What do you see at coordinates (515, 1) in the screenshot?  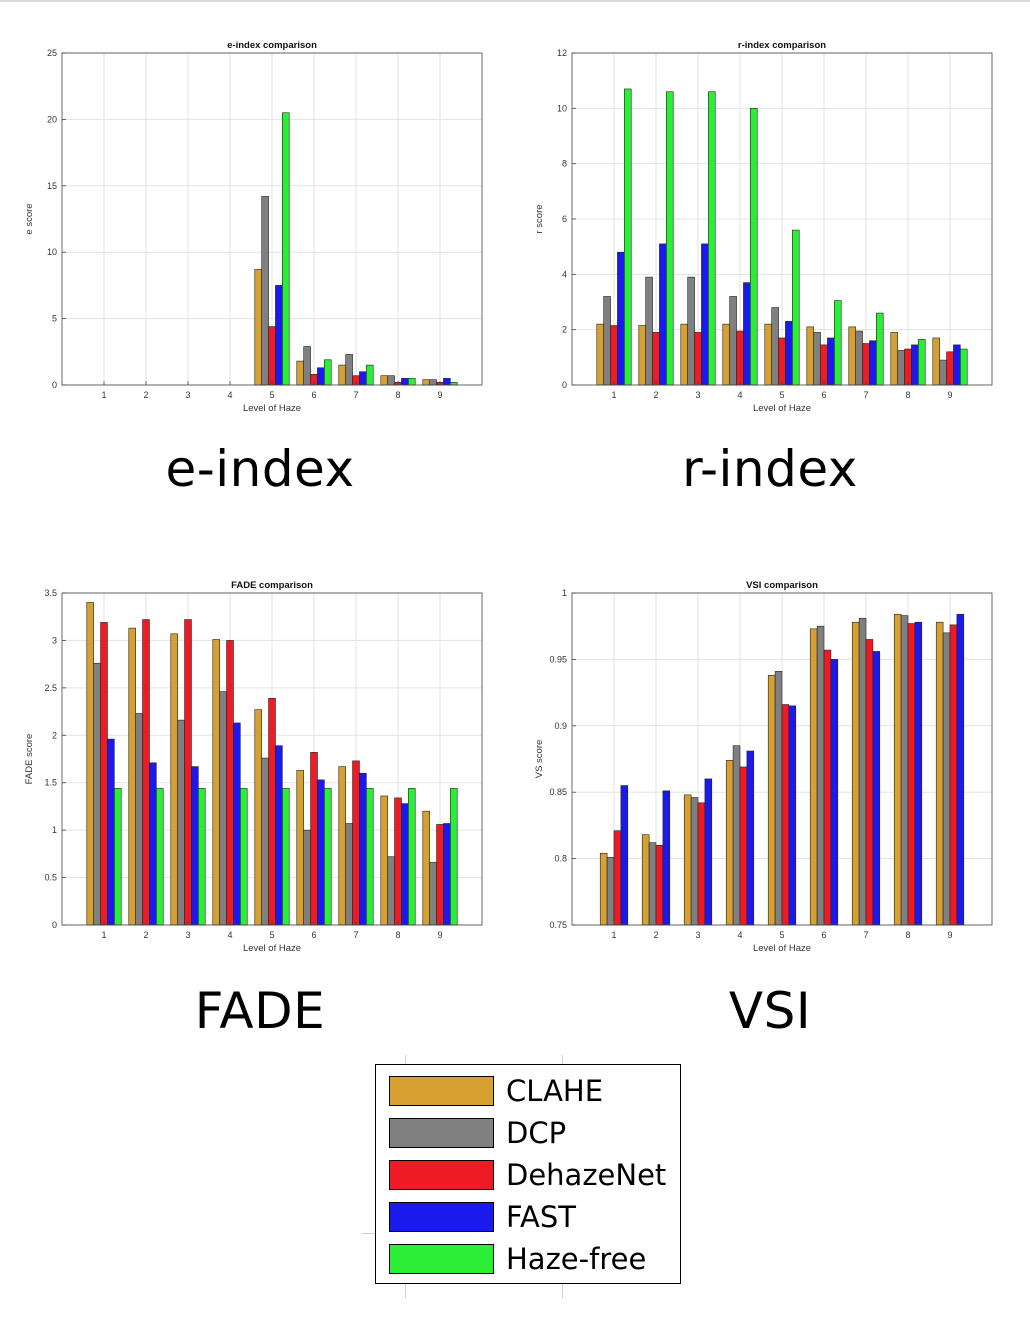 I see `top-border` at bounding box center [515, 1].